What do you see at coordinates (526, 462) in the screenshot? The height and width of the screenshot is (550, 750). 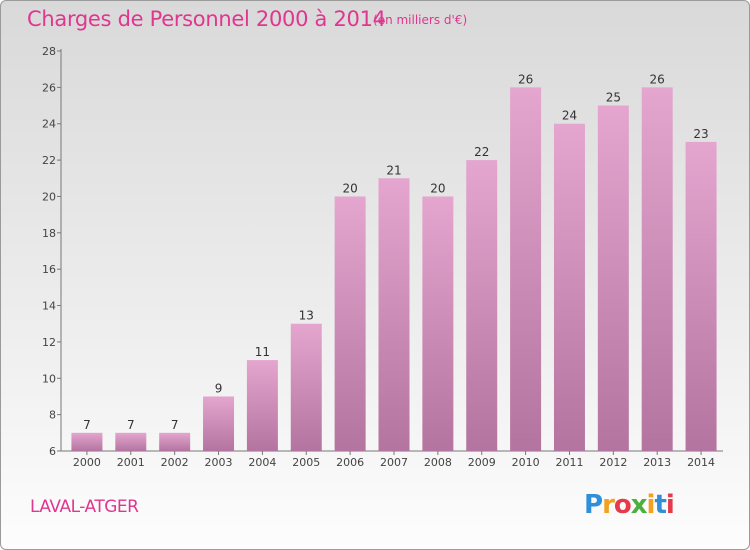 I see `x-tick-label: 2010` at bounding box center [526, 462].